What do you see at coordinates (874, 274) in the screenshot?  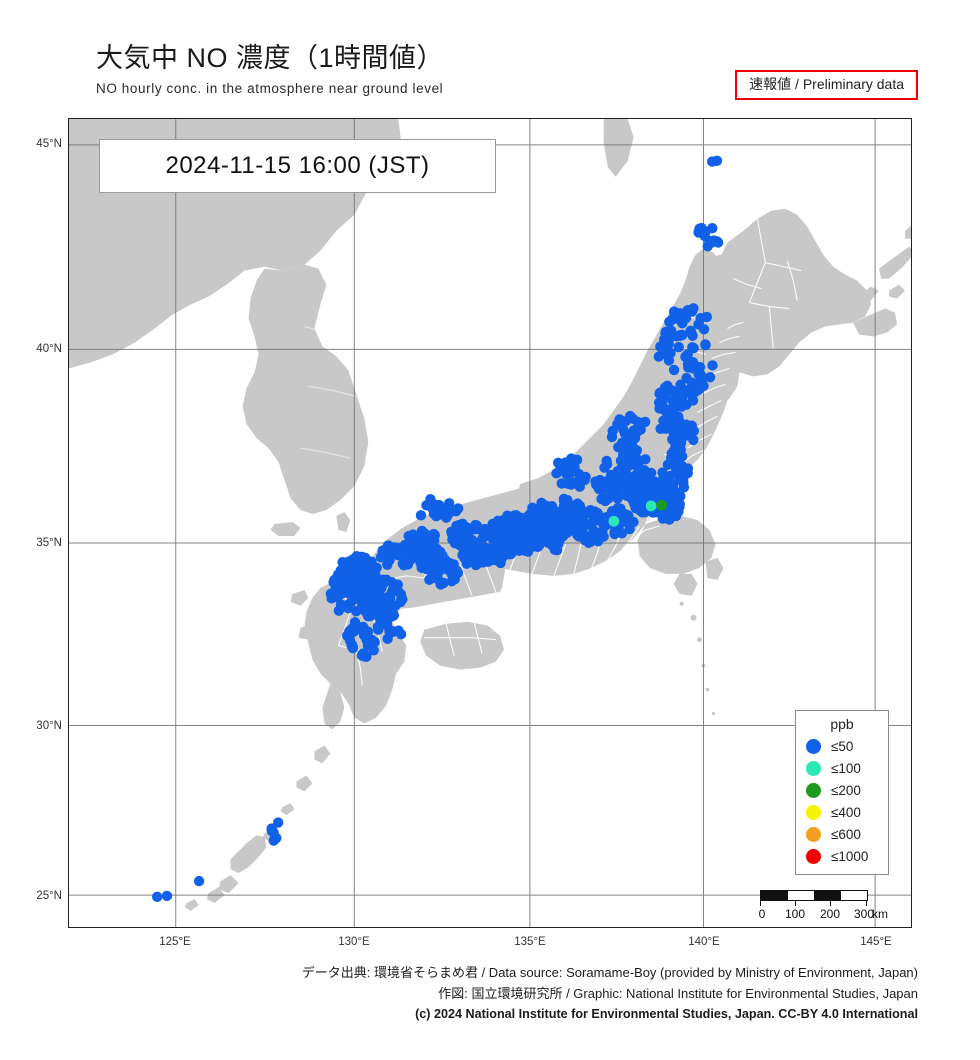 I see `kuril-islands-layer` at bounding box center [874, 274].